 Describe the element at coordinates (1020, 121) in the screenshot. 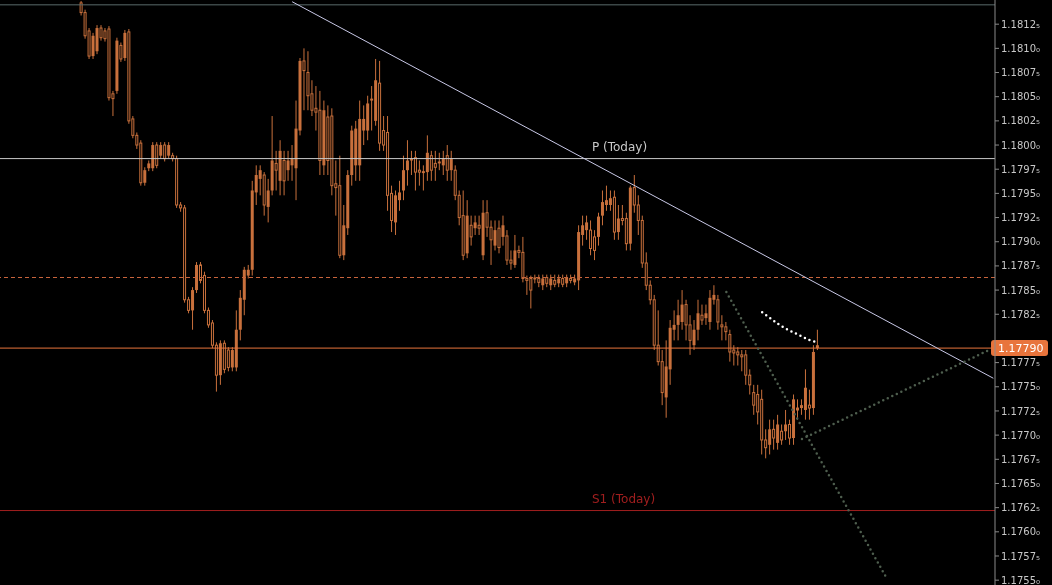

I see `y-tick-label: 1.1802₅` at that location.